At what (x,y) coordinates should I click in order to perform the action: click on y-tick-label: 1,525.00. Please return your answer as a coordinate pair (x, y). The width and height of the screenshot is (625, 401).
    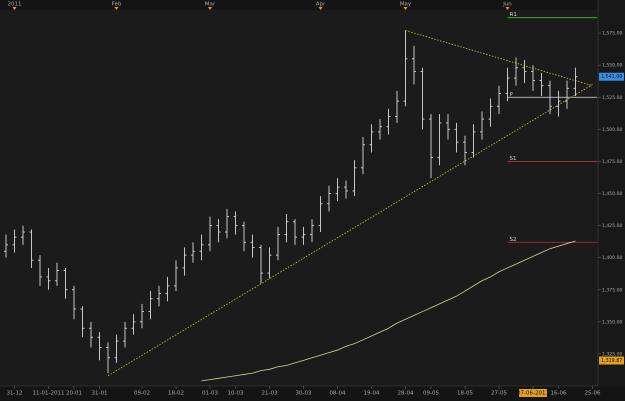
    Looking at the image, I should click on (612, 98).